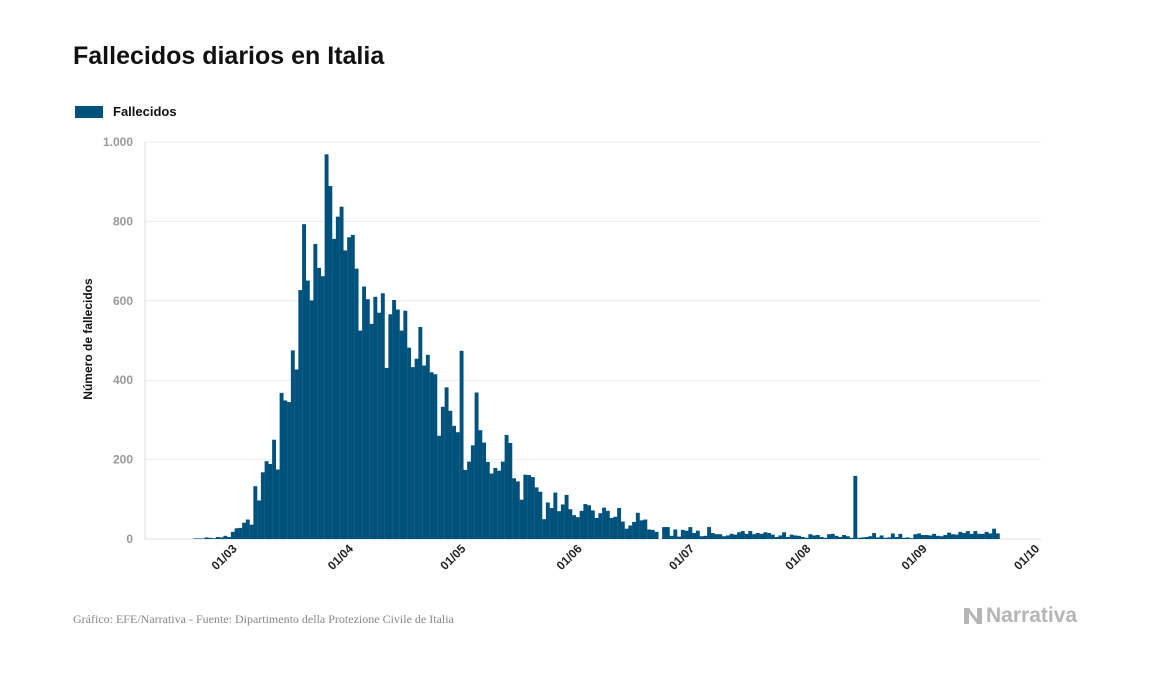  Describe the element at coordinates (129, 539) in the screenshot. I see `y-tick-label: 0` at that location.